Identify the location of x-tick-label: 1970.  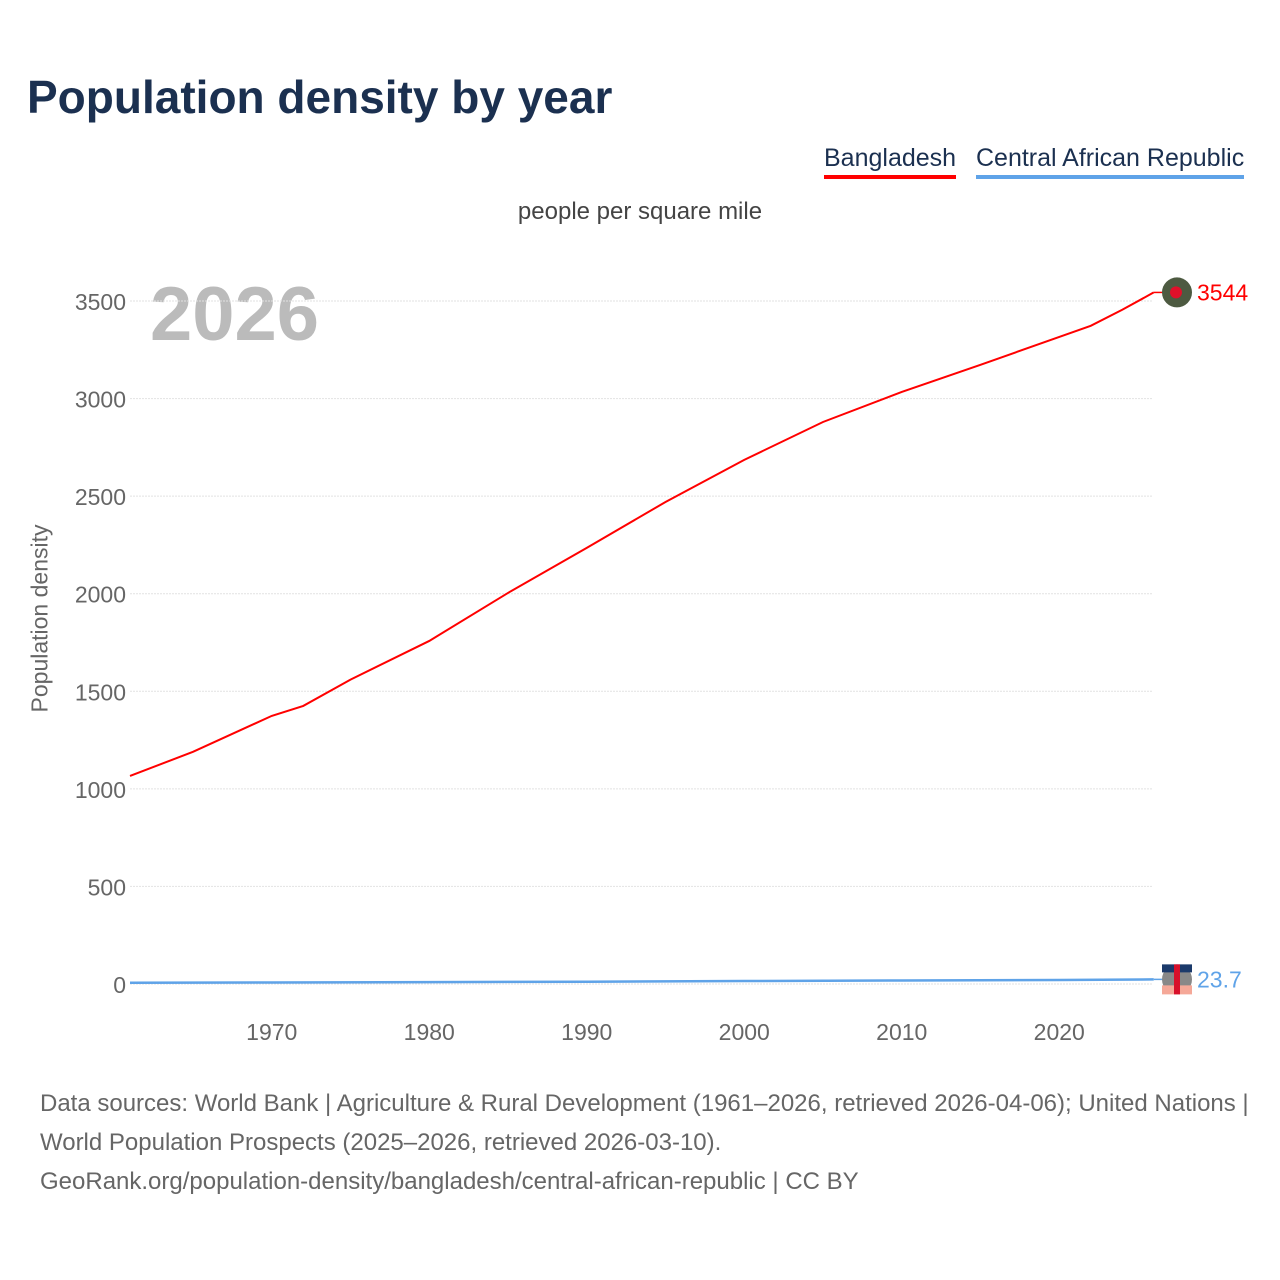
(271, 1032).